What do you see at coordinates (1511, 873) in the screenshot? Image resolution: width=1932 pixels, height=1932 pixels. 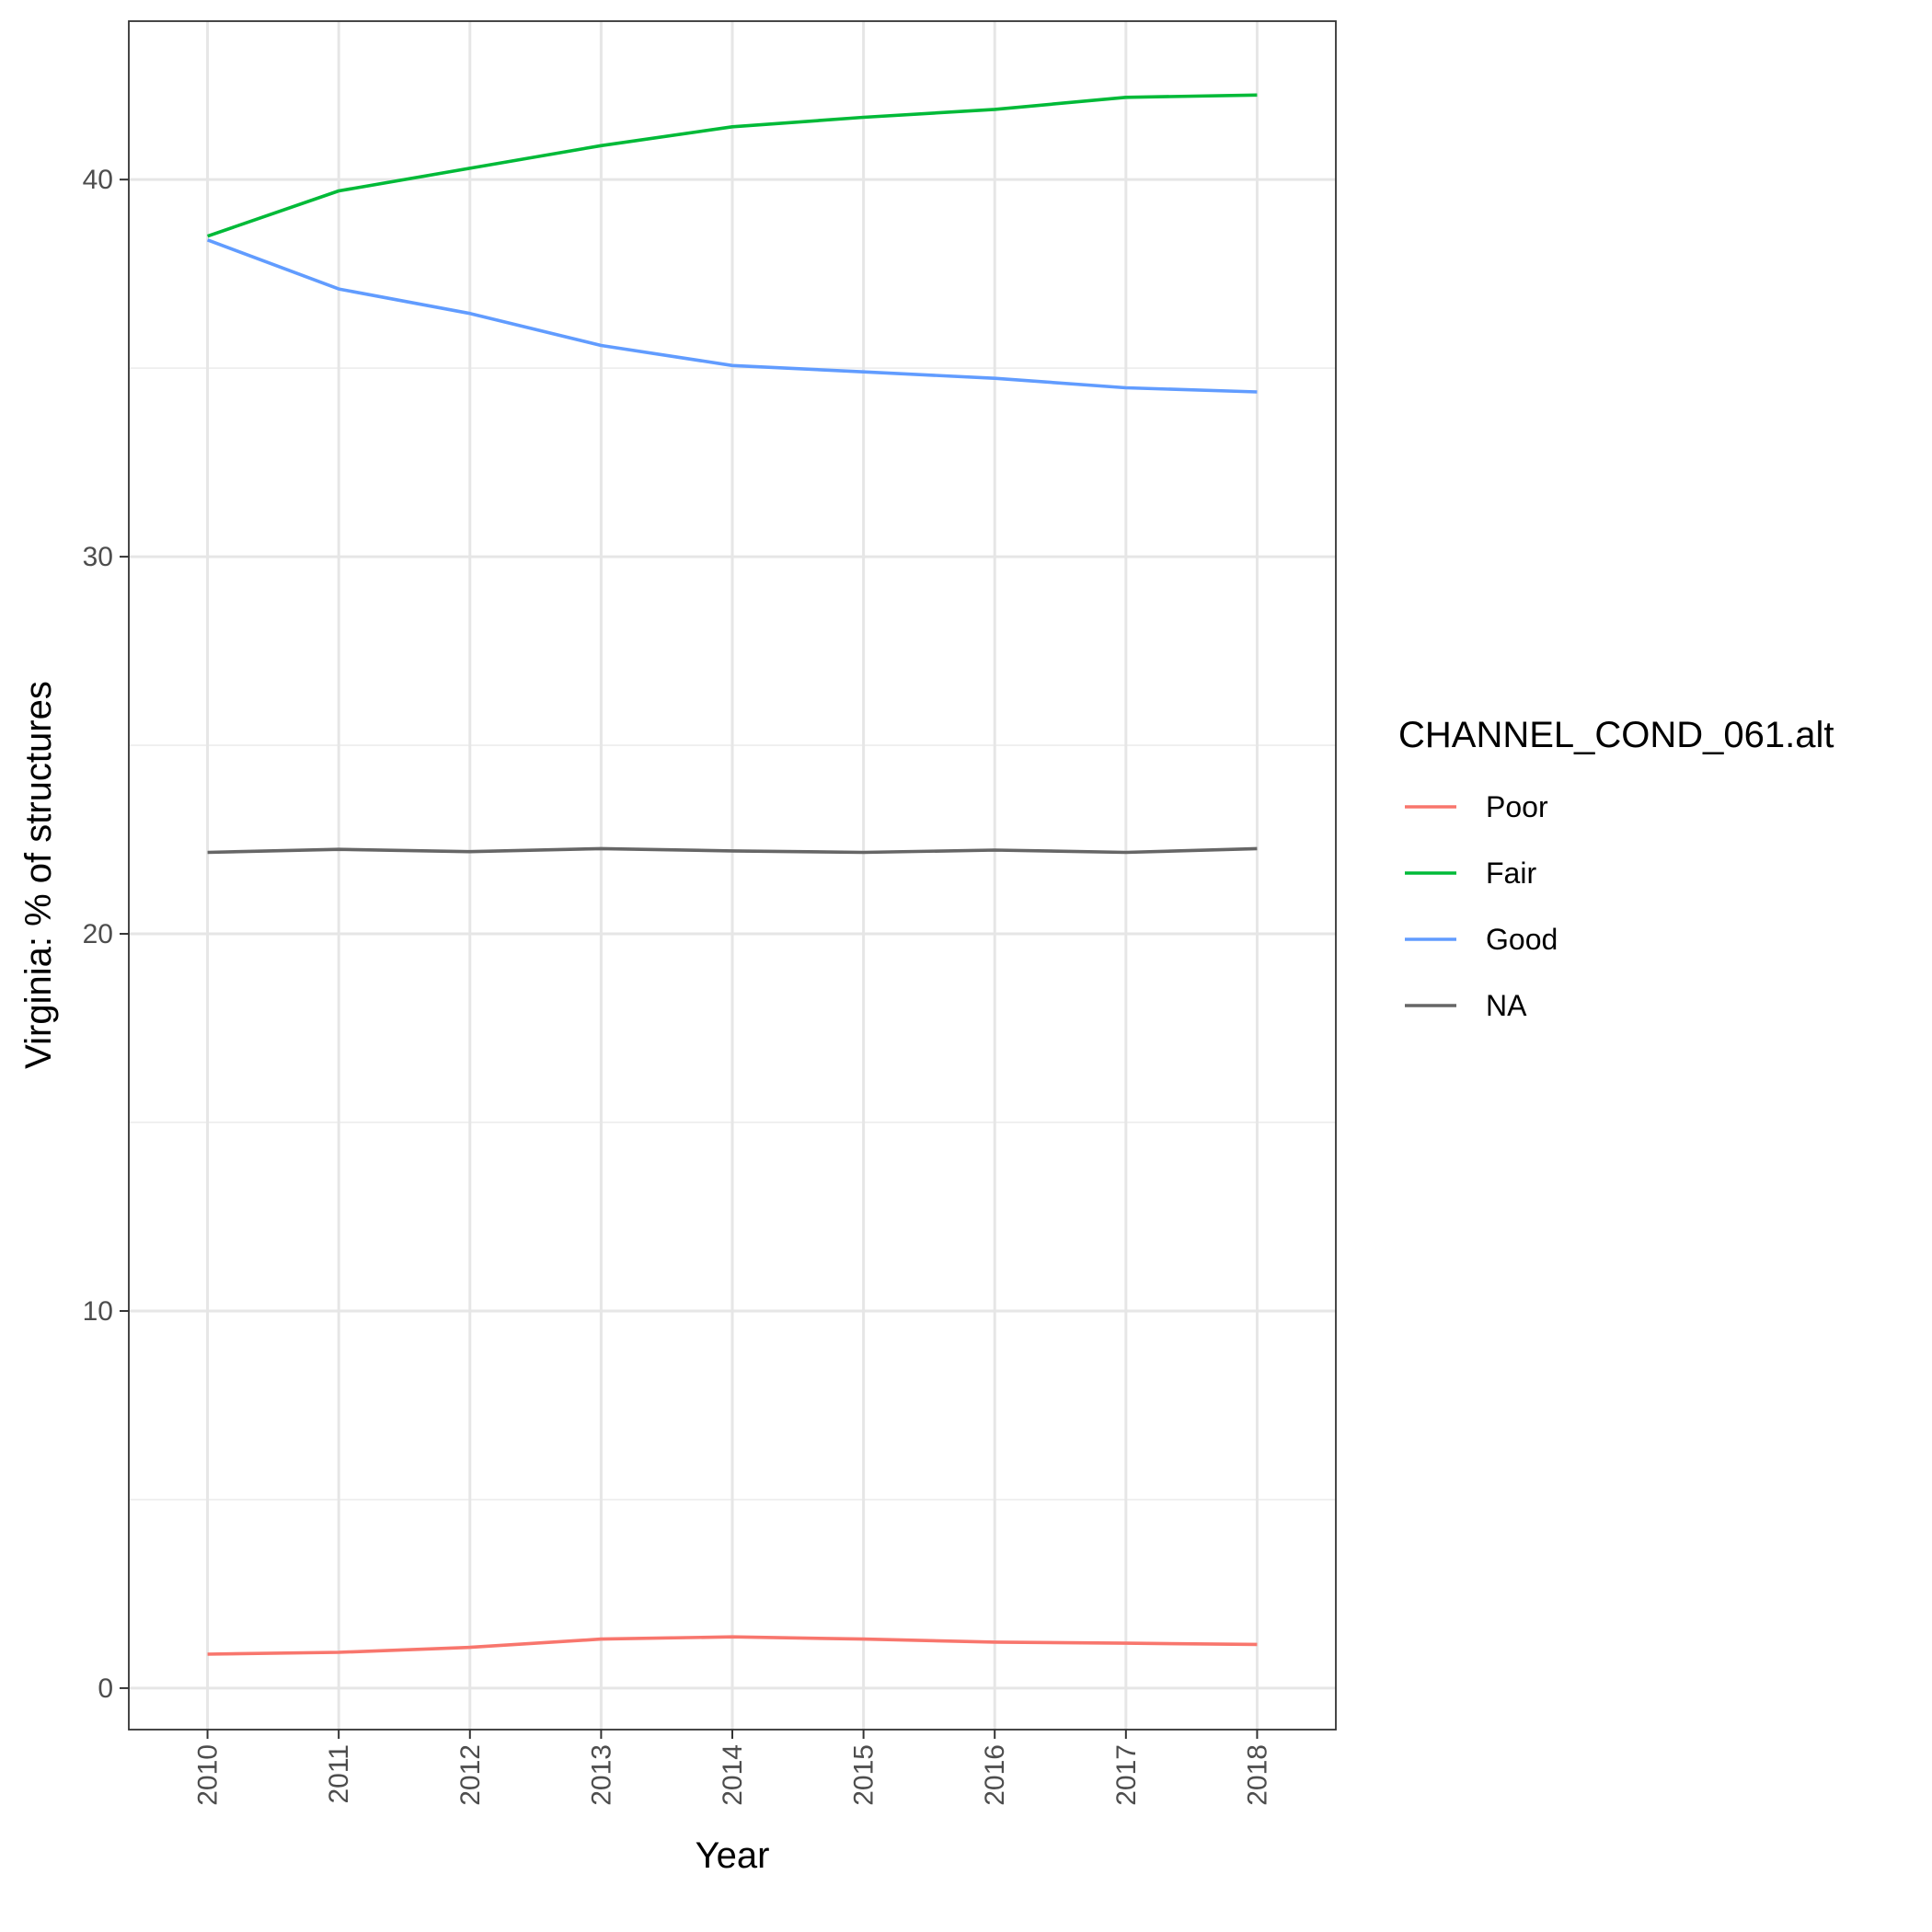 I see `legend-label-fair: Fair` at bounding box center [1511, 873].